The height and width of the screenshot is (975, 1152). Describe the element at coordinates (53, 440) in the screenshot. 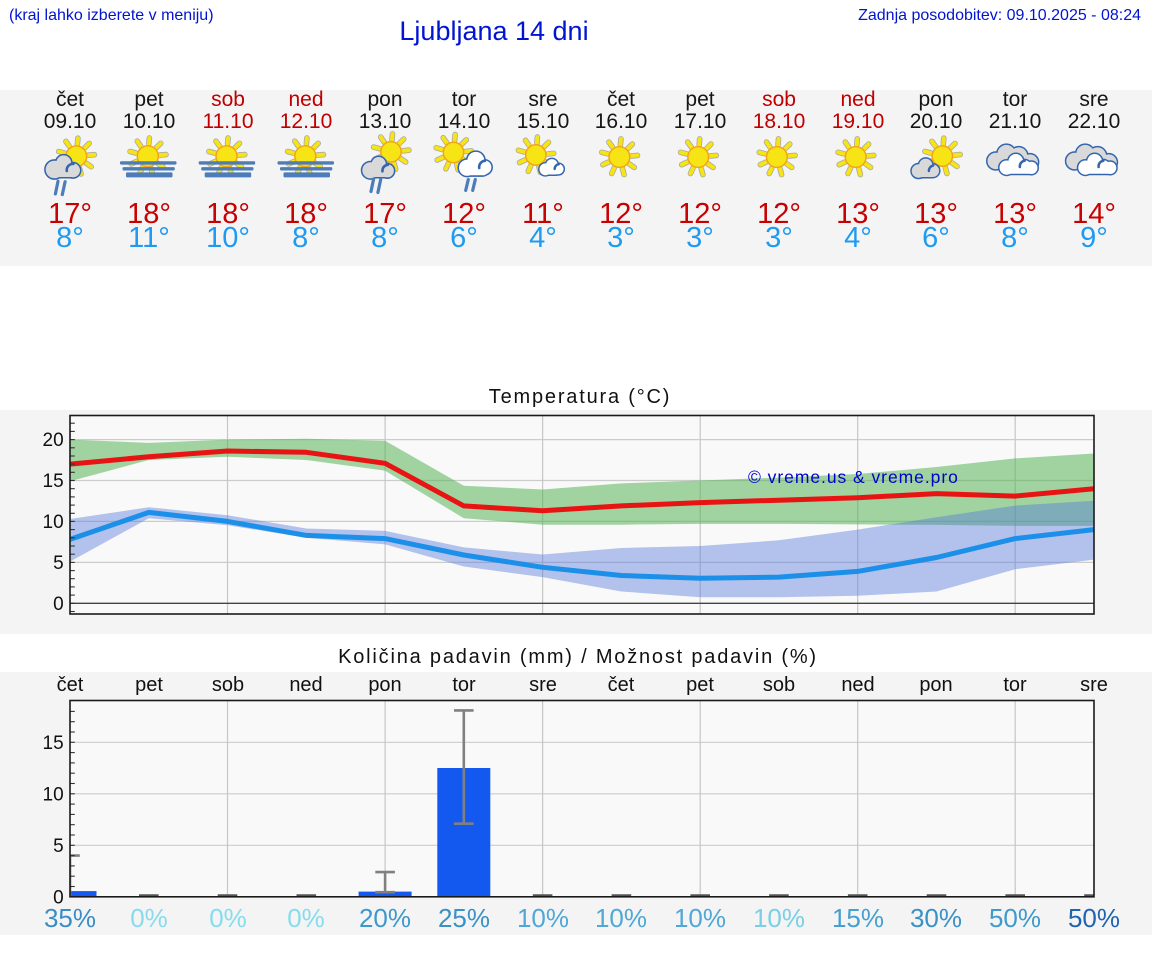

I see `svg-text: 20` at that location.